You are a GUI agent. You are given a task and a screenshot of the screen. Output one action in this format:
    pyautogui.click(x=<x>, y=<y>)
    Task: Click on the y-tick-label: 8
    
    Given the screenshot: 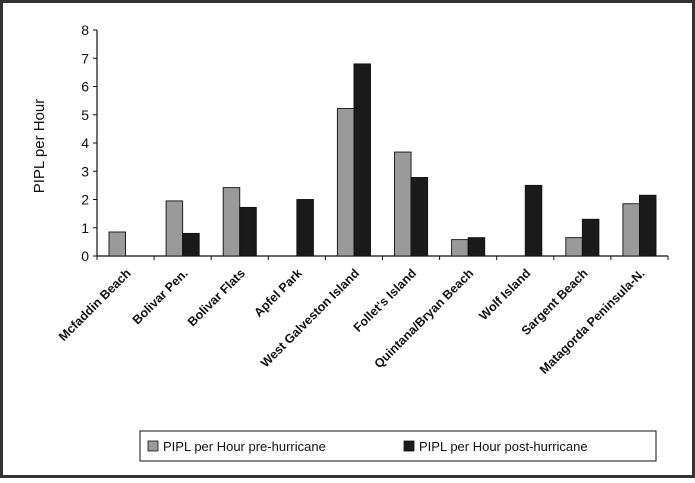 What is the action you would take?
    pyautogui.click(x=85, y=30)
    